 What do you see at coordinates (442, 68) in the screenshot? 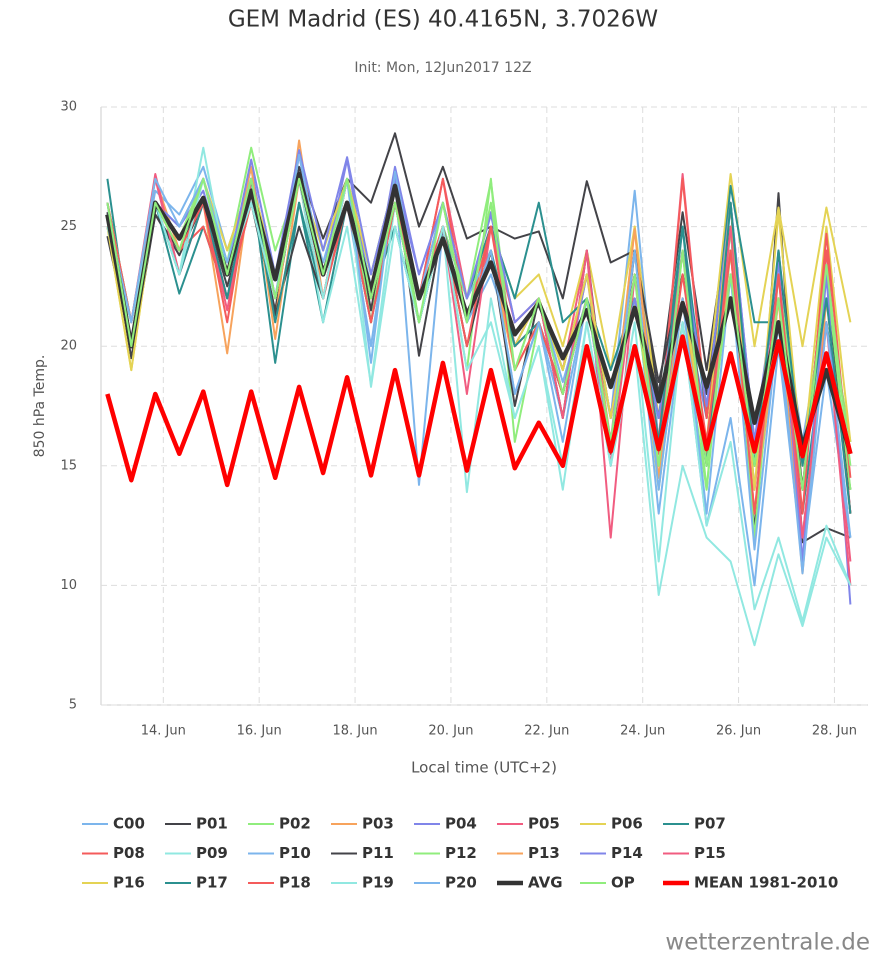
I see `chart-subtitle: Init: Mon, 12Jun2017 12Z` at bounding box center [442, 68].